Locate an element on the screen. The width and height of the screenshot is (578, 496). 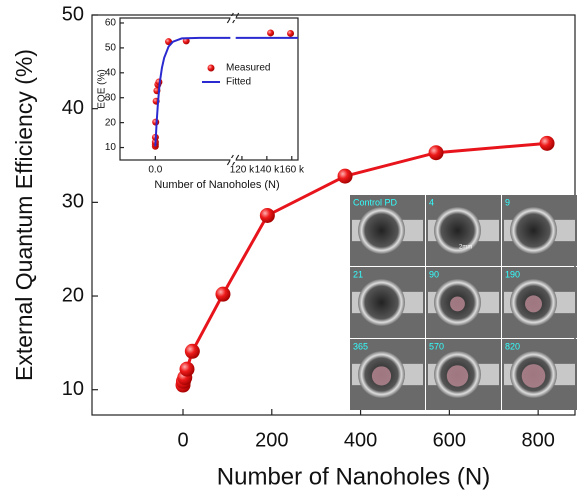
y-axis-label: External Quantum Efficiency (%) is located at coordinates (24, 215).